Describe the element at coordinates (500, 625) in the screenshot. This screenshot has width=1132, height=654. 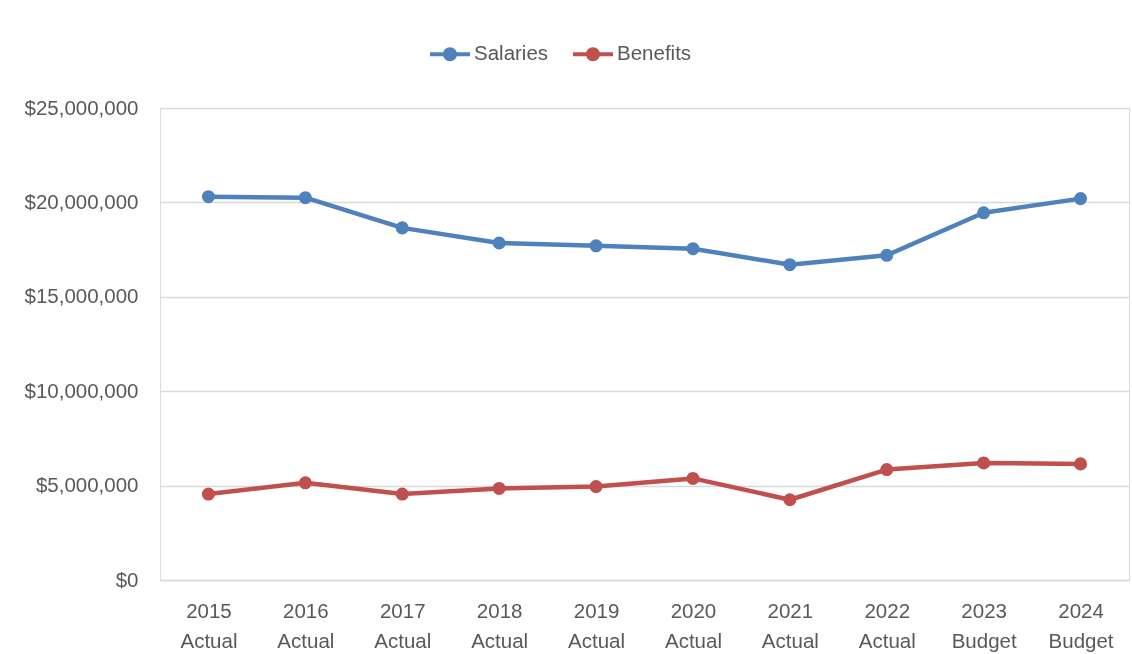
I see `x-tick-label: 2018 Actual` at that location.